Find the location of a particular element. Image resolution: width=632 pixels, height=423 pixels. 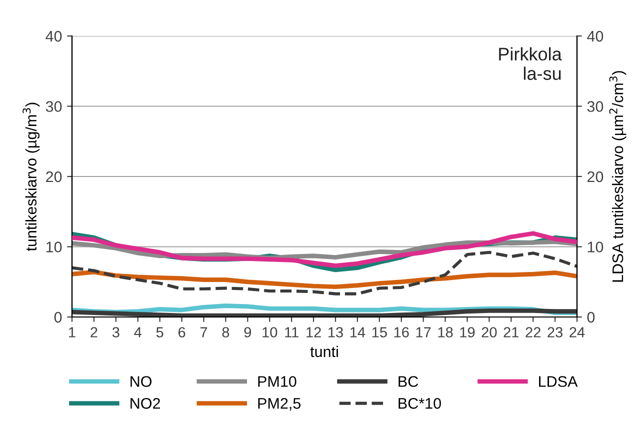

legend-label: NO2 is located at coordinates (145, 403).